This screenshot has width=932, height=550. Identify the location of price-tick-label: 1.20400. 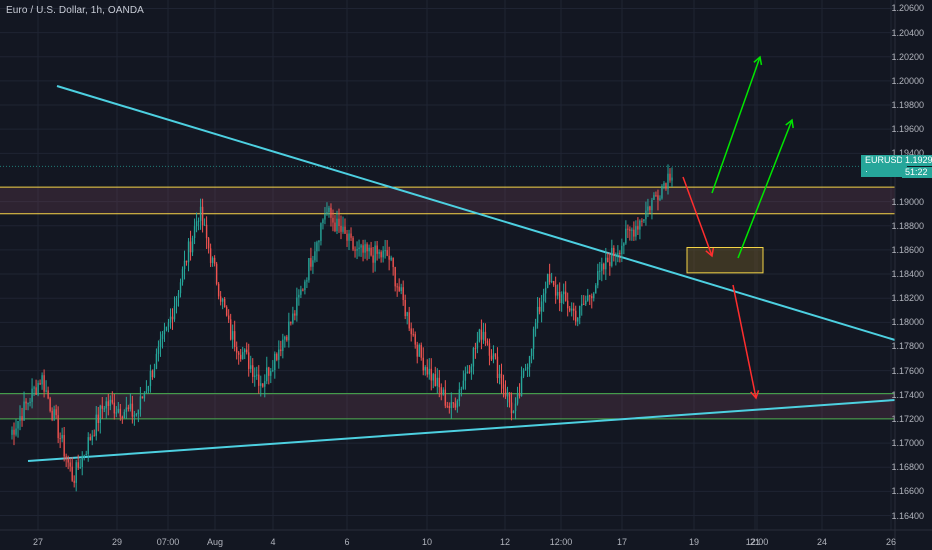
(907, 32).